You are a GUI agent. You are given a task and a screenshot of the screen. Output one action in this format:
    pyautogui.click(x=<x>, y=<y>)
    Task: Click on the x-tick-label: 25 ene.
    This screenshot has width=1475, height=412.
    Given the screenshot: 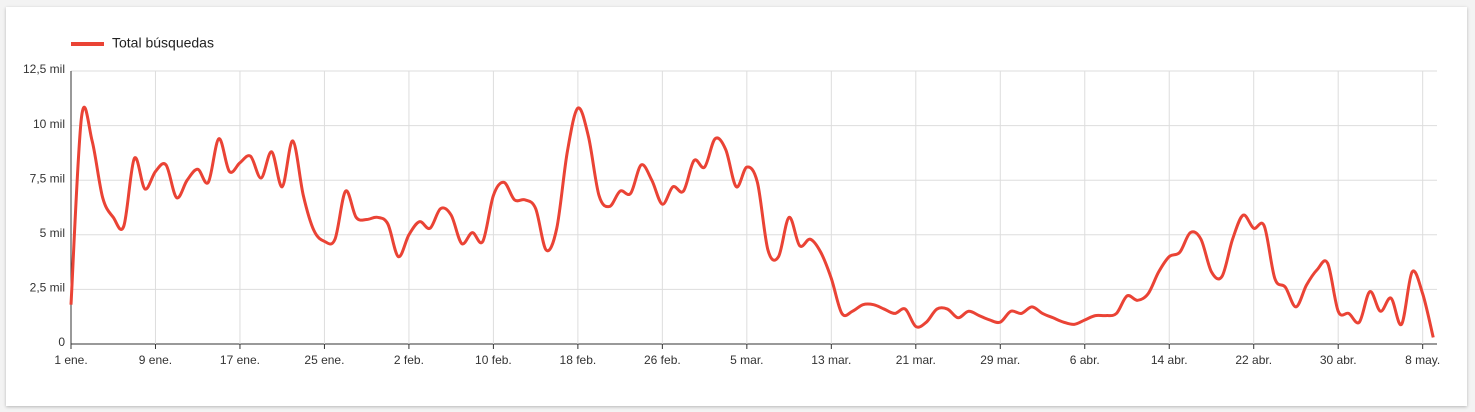 What is the action you would take?
    pyautogui.click(x=324, y=360)
    